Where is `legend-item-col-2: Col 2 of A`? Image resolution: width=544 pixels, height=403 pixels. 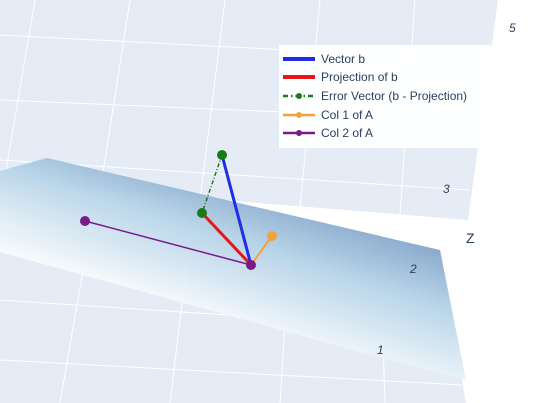
legend-item-col-2: Col 2 of A is located at coordinates (385, 133).